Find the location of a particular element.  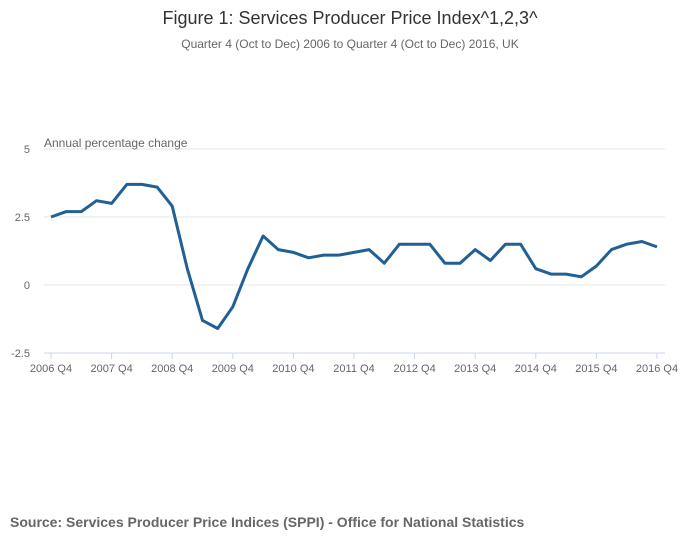

x-tick-label: 2007 Q4 is located at coordinates (111, 369).